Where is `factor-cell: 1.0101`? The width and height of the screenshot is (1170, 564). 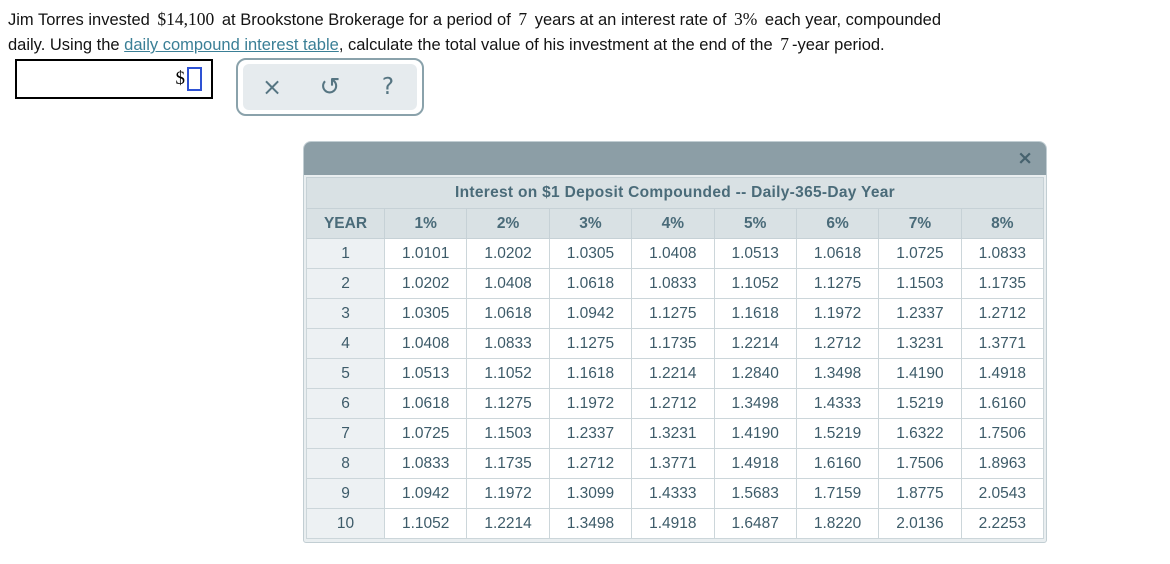
factor-cell: 1.0101 is located at coordinates (425, 253).